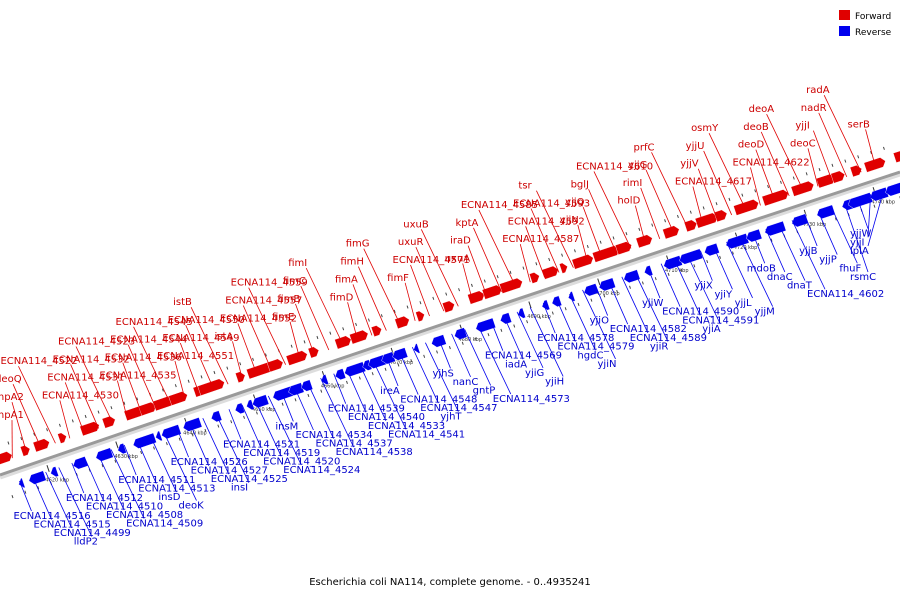 This screenshot has width=900, height=600. What do you see at coordinates (281, 453) in the screenshot?
I see `reverse-gene-label: ECNA114_4519` at bounding box center [281, 453].